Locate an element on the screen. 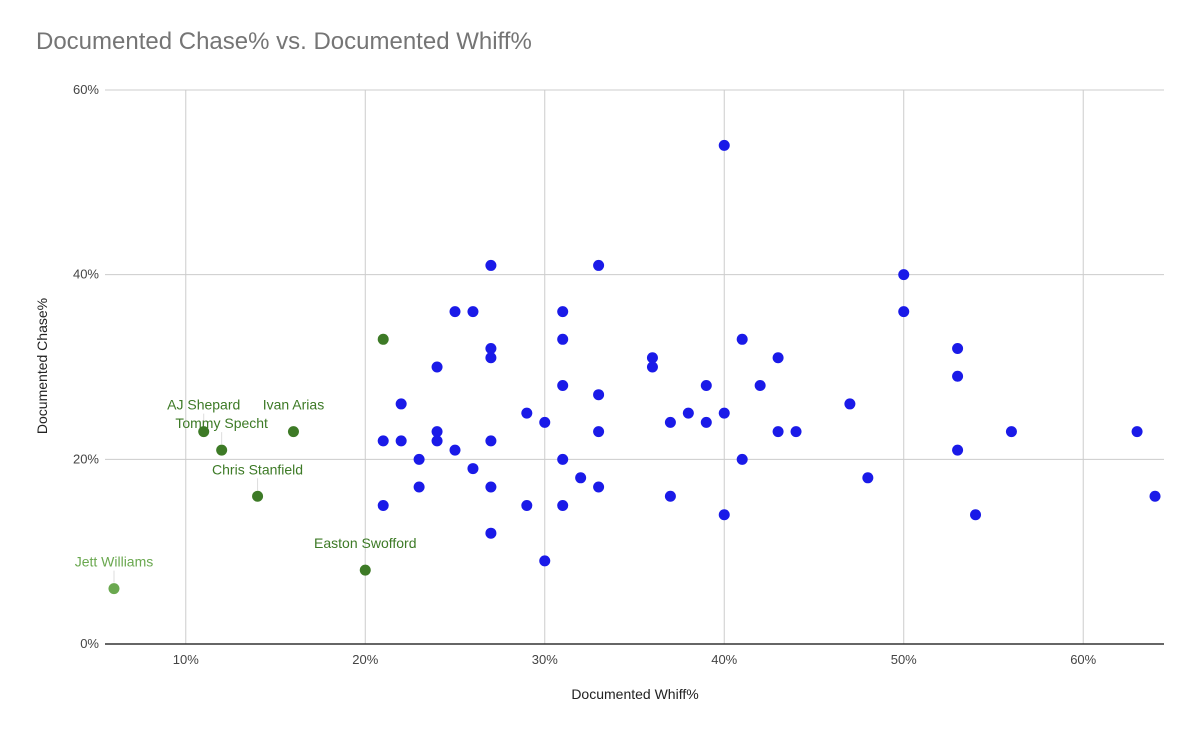 The image size is (1200, 738). y-axis-title: Documented Chase% is located at coordinates (42, 366).